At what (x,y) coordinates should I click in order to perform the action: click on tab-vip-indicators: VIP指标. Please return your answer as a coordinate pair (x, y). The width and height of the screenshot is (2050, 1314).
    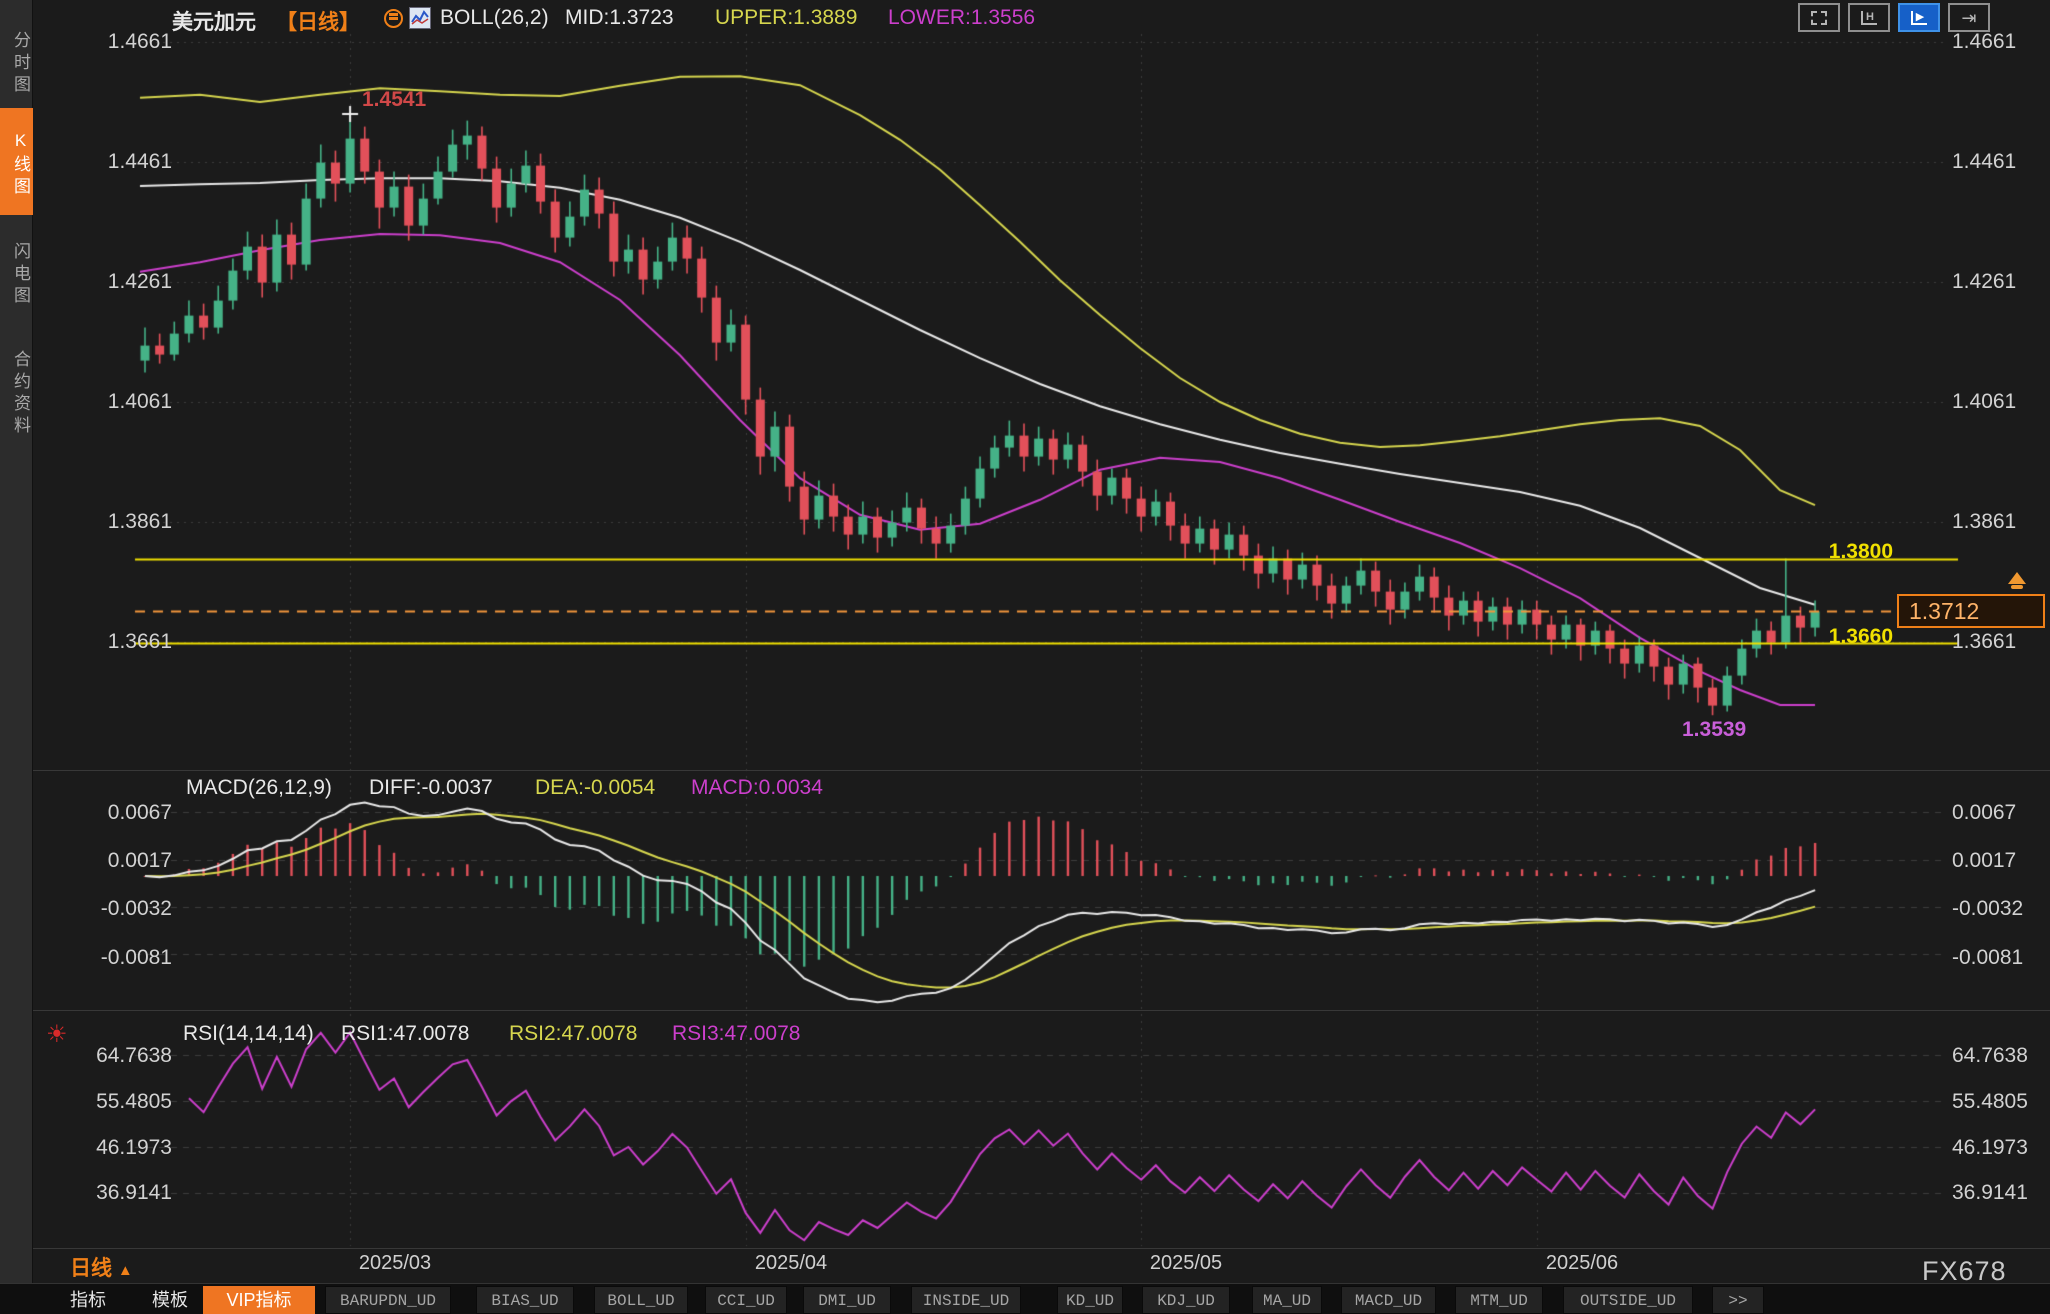
    Looking at the image, I should click on (259, 1300).